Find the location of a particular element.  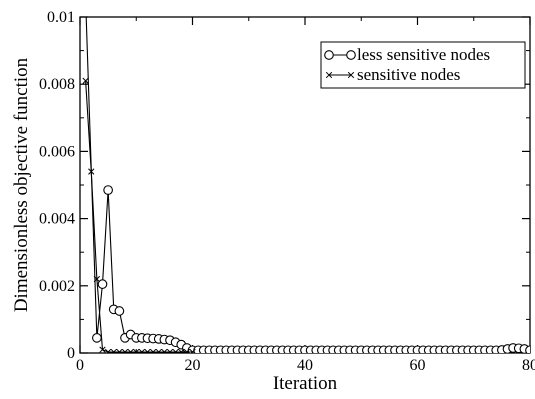

x-axis-label: Iteration is located at coordinates (305, 383).